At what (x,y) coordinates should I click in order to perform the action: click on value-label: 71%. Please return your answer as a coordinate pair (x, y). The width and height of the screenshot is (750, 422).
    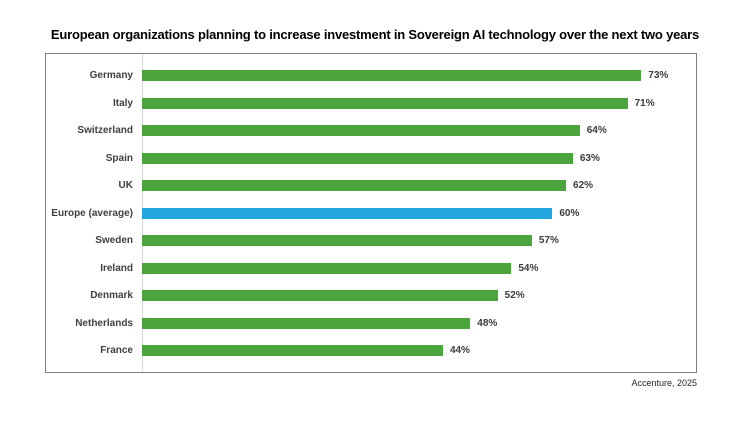
    Looking at the image, I should click on (644, 103).